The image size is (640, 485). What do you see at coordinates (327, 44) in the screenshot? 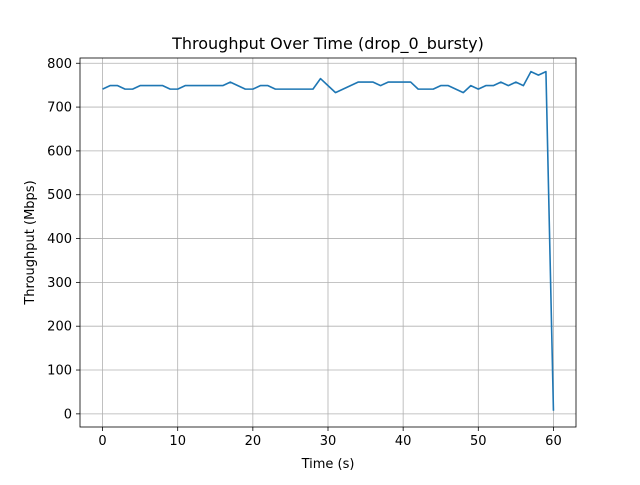
I see `chart-title: Throughput Over Time (drop_0_bursty)` at bounding box center [327, 44].